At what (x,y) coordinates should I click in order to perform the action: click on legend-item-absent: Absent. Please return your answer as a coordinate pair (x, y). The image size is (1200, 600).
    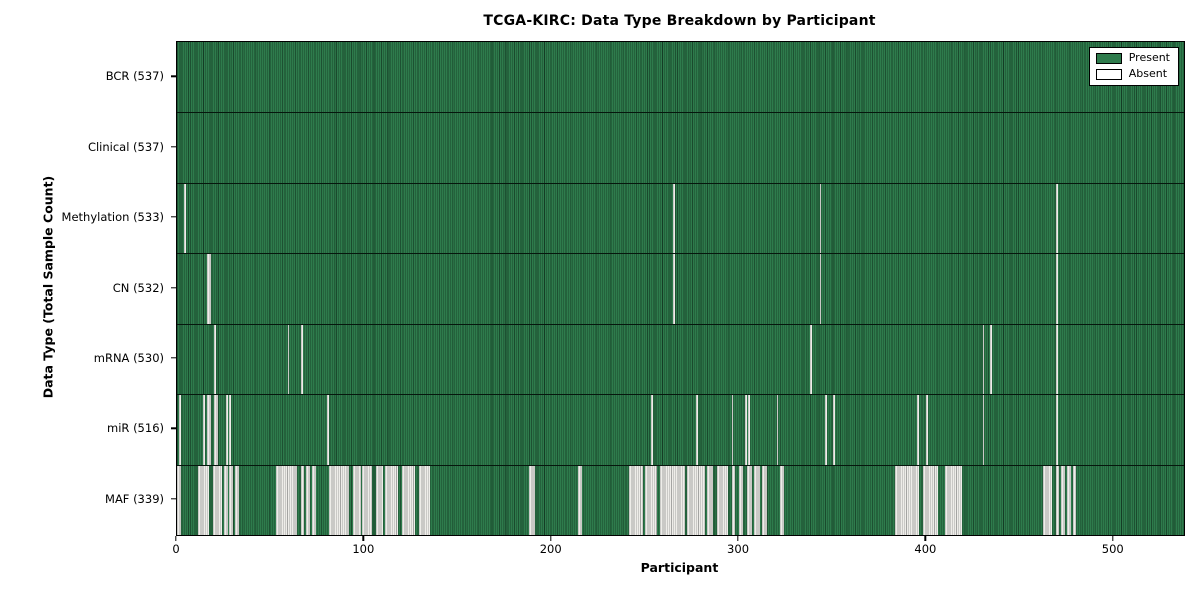
    Looking at the image, I should click on (1132, 73).